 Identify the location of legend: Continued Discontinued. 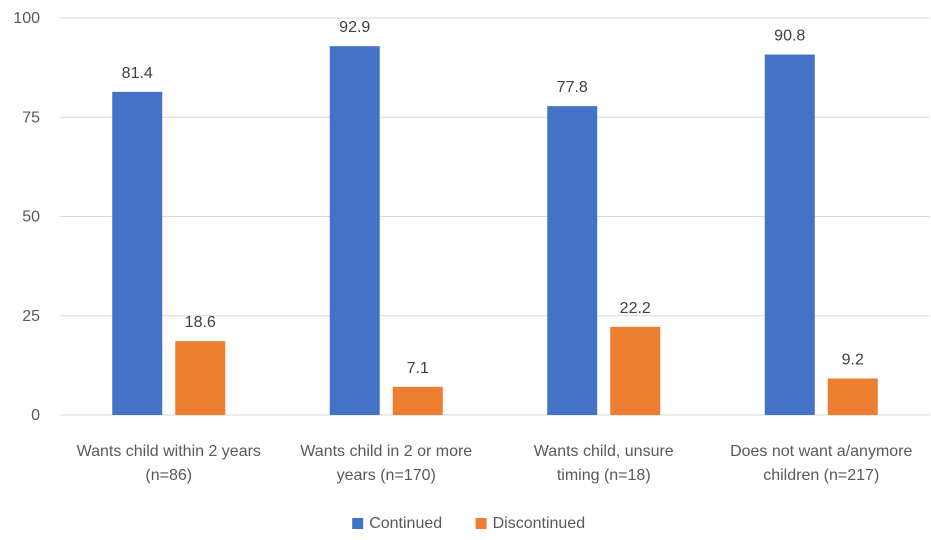
(468, 523).